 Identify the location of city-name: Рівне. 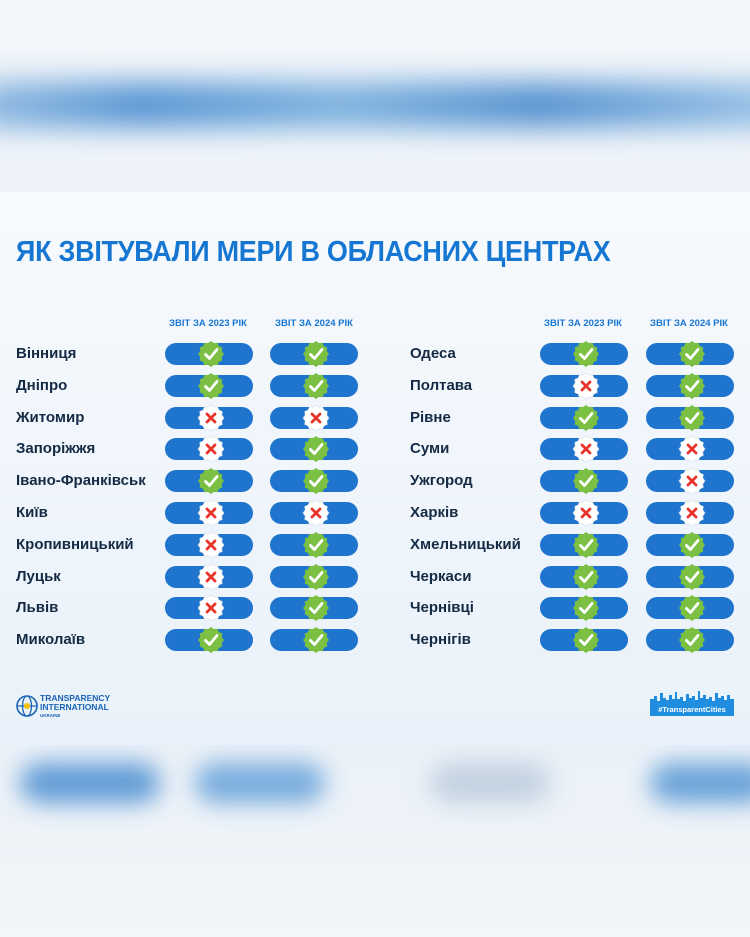
(430, 417).